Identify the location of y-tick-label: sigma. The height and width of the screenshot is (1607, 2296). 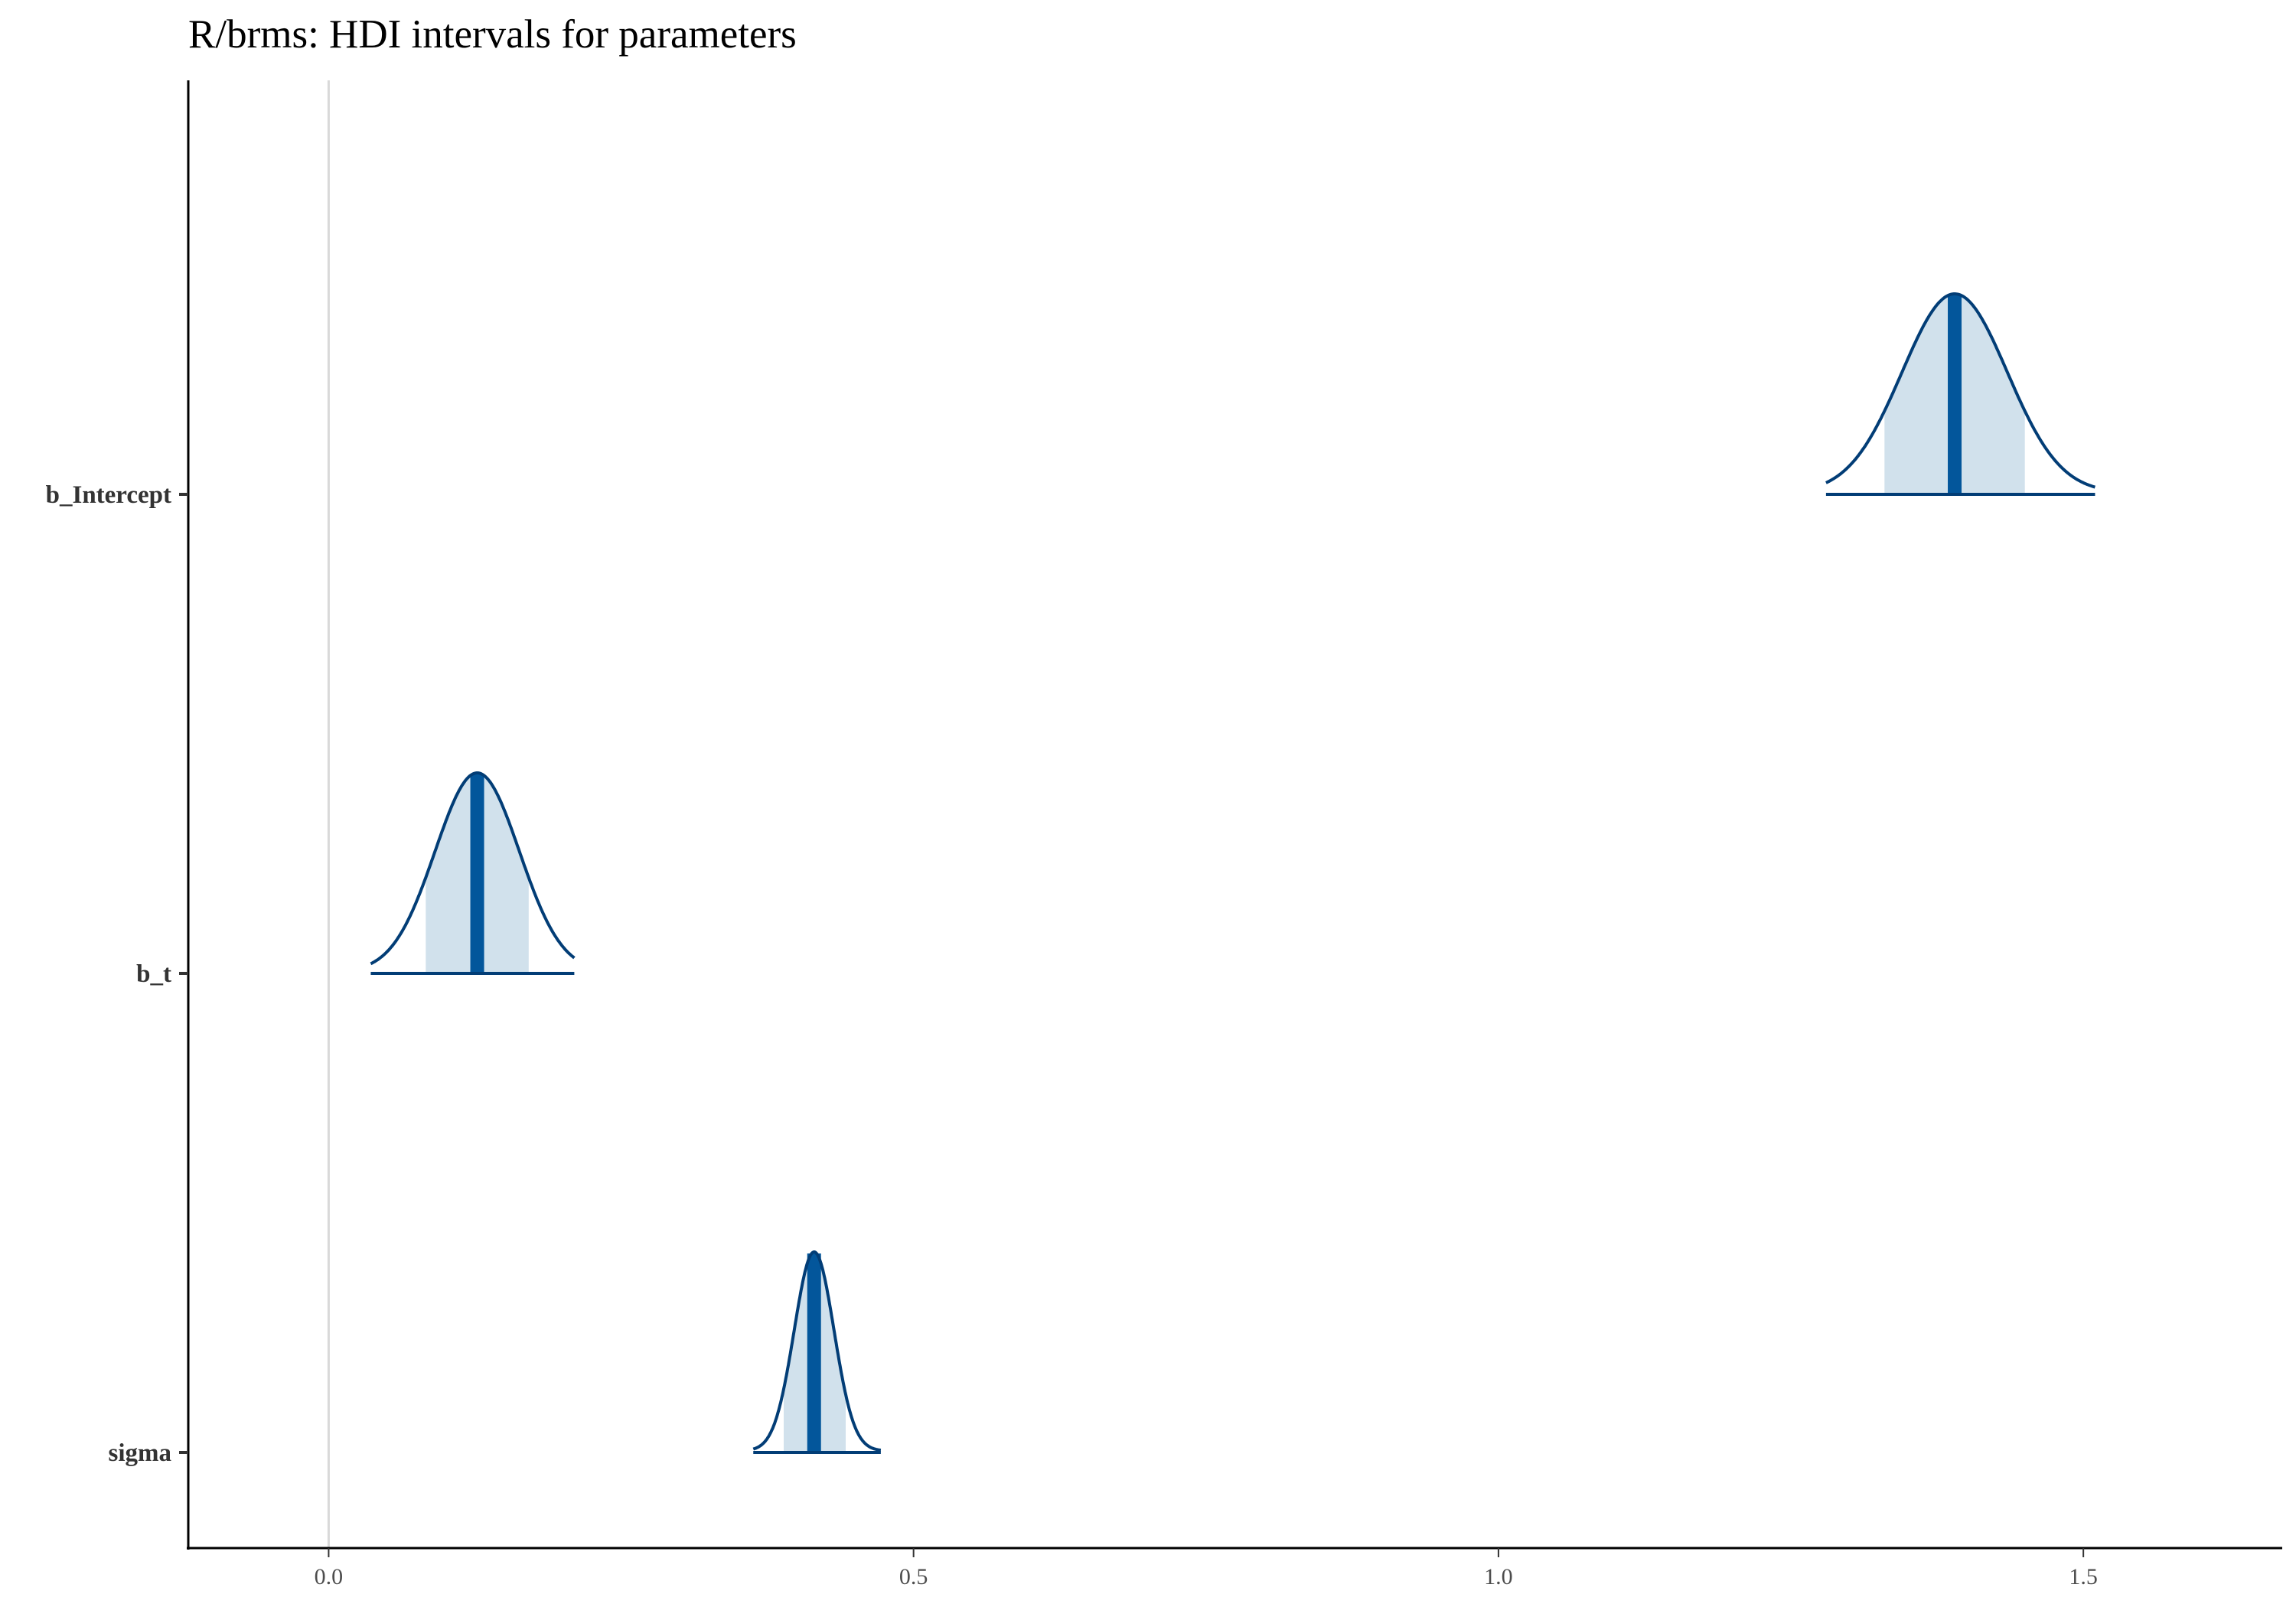
(140, 1453).